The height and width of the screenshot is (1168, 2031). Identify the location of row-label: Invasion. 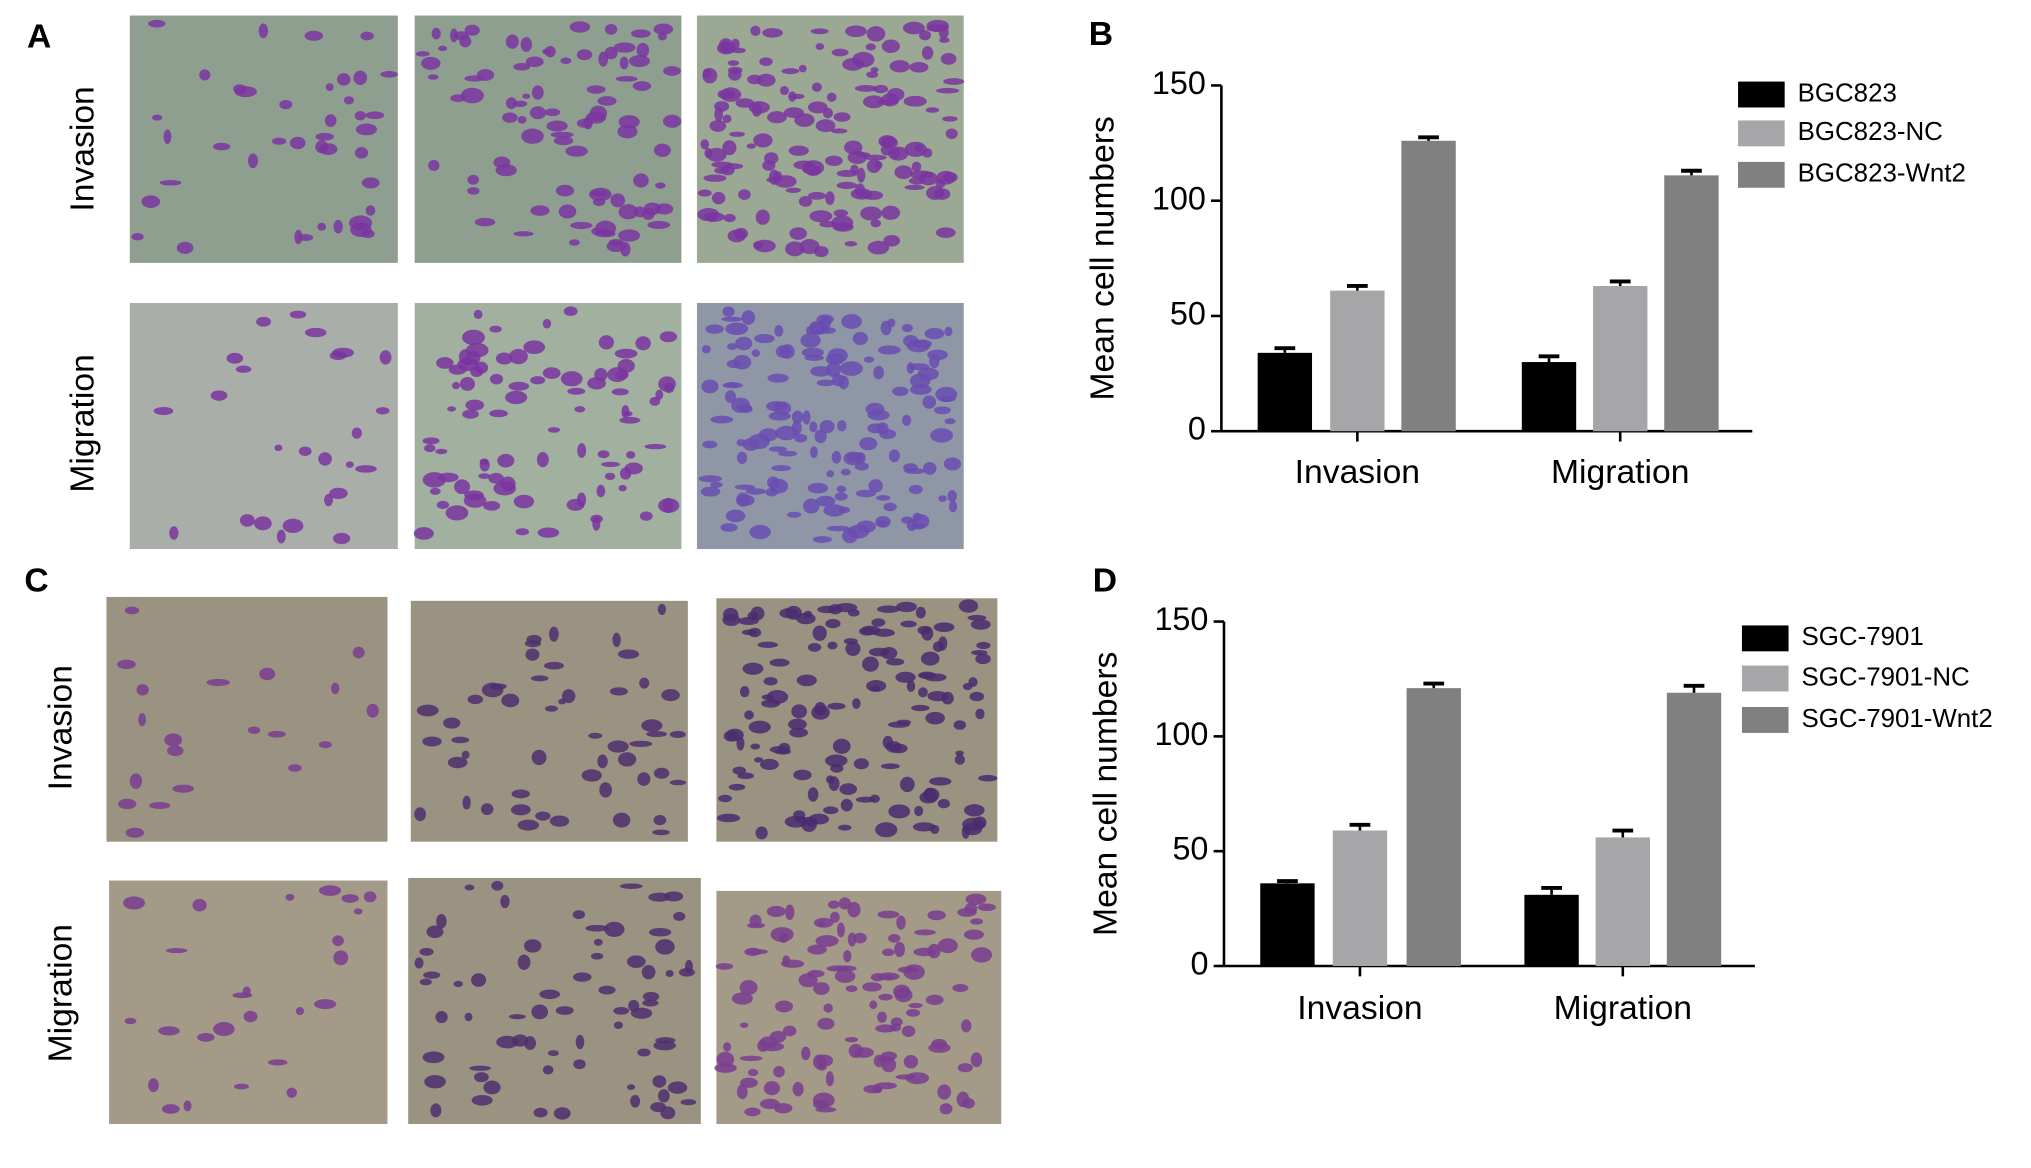
(60, 727).